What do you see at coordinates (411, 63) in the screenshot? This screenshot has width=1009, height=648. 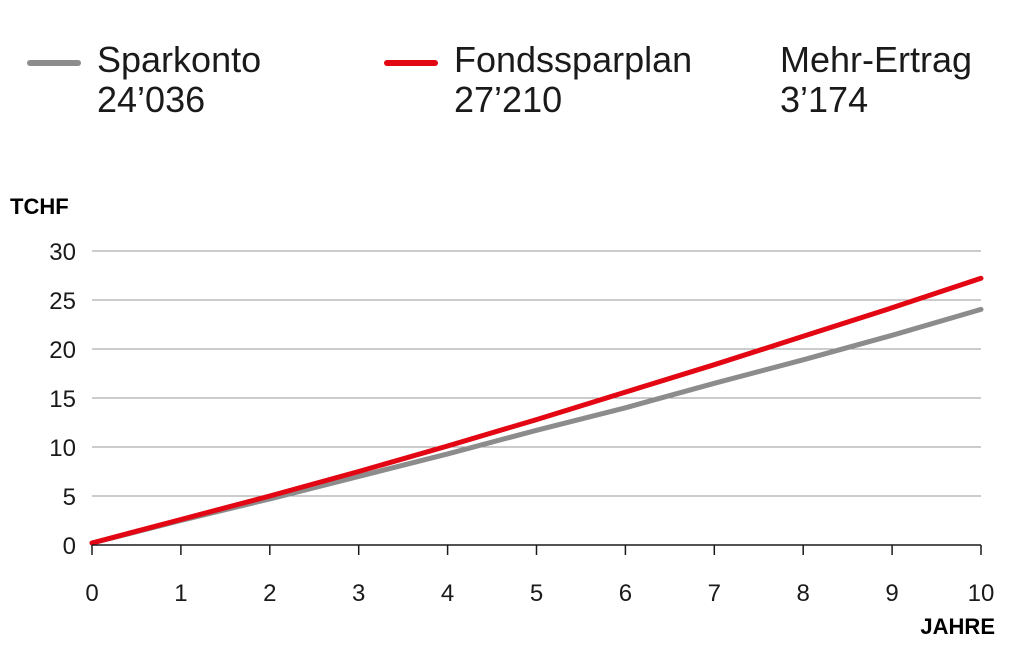 I see `legend-line-fondssparplan` at bounding box center [411, 63].